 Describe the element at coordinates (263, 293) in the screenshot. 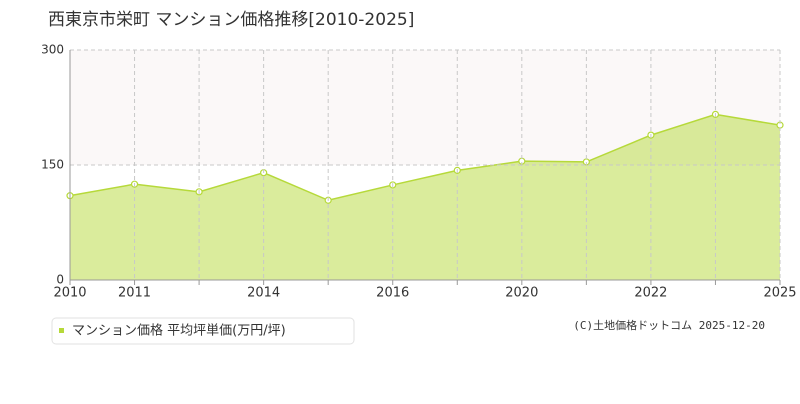

I see `x-tick-label: 2014` at that location.